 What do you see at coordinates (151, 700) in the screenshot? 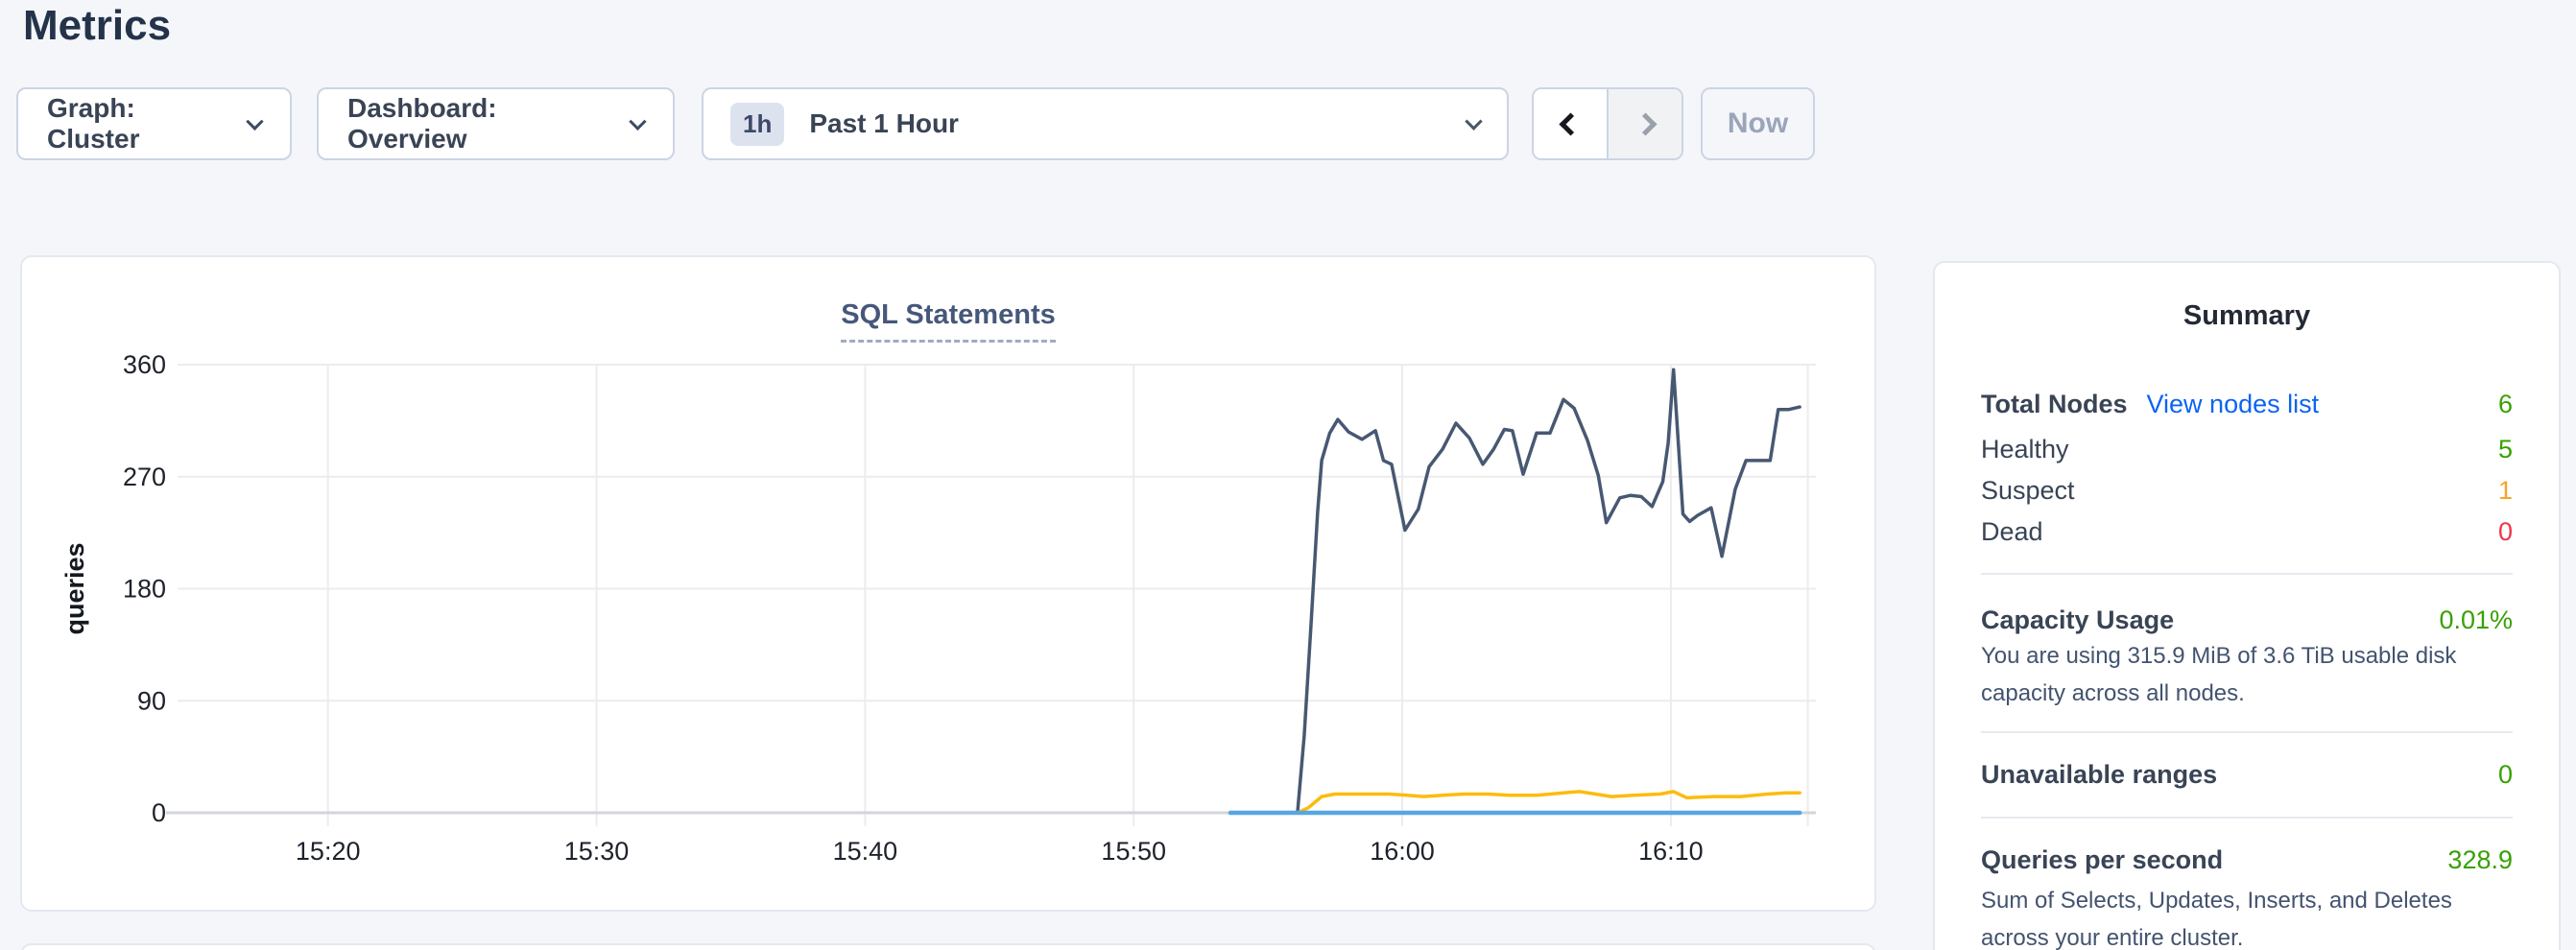
I see `y-tick-label: 90` at bounding box center [151, 700].